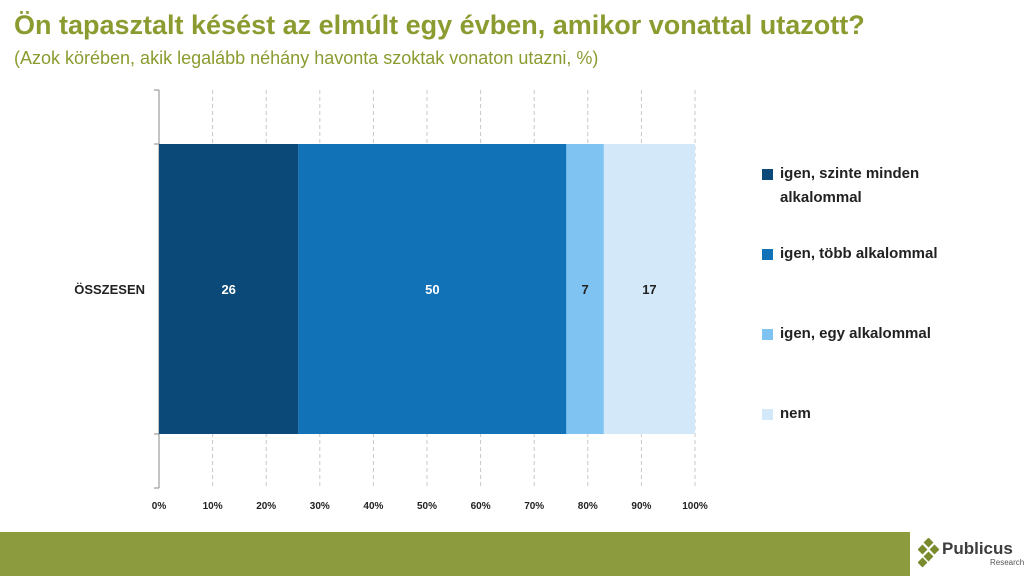 The height and width of the screenshot is (576, 1024). I want to click on data-label-series-3: 7, so click(585, 289).